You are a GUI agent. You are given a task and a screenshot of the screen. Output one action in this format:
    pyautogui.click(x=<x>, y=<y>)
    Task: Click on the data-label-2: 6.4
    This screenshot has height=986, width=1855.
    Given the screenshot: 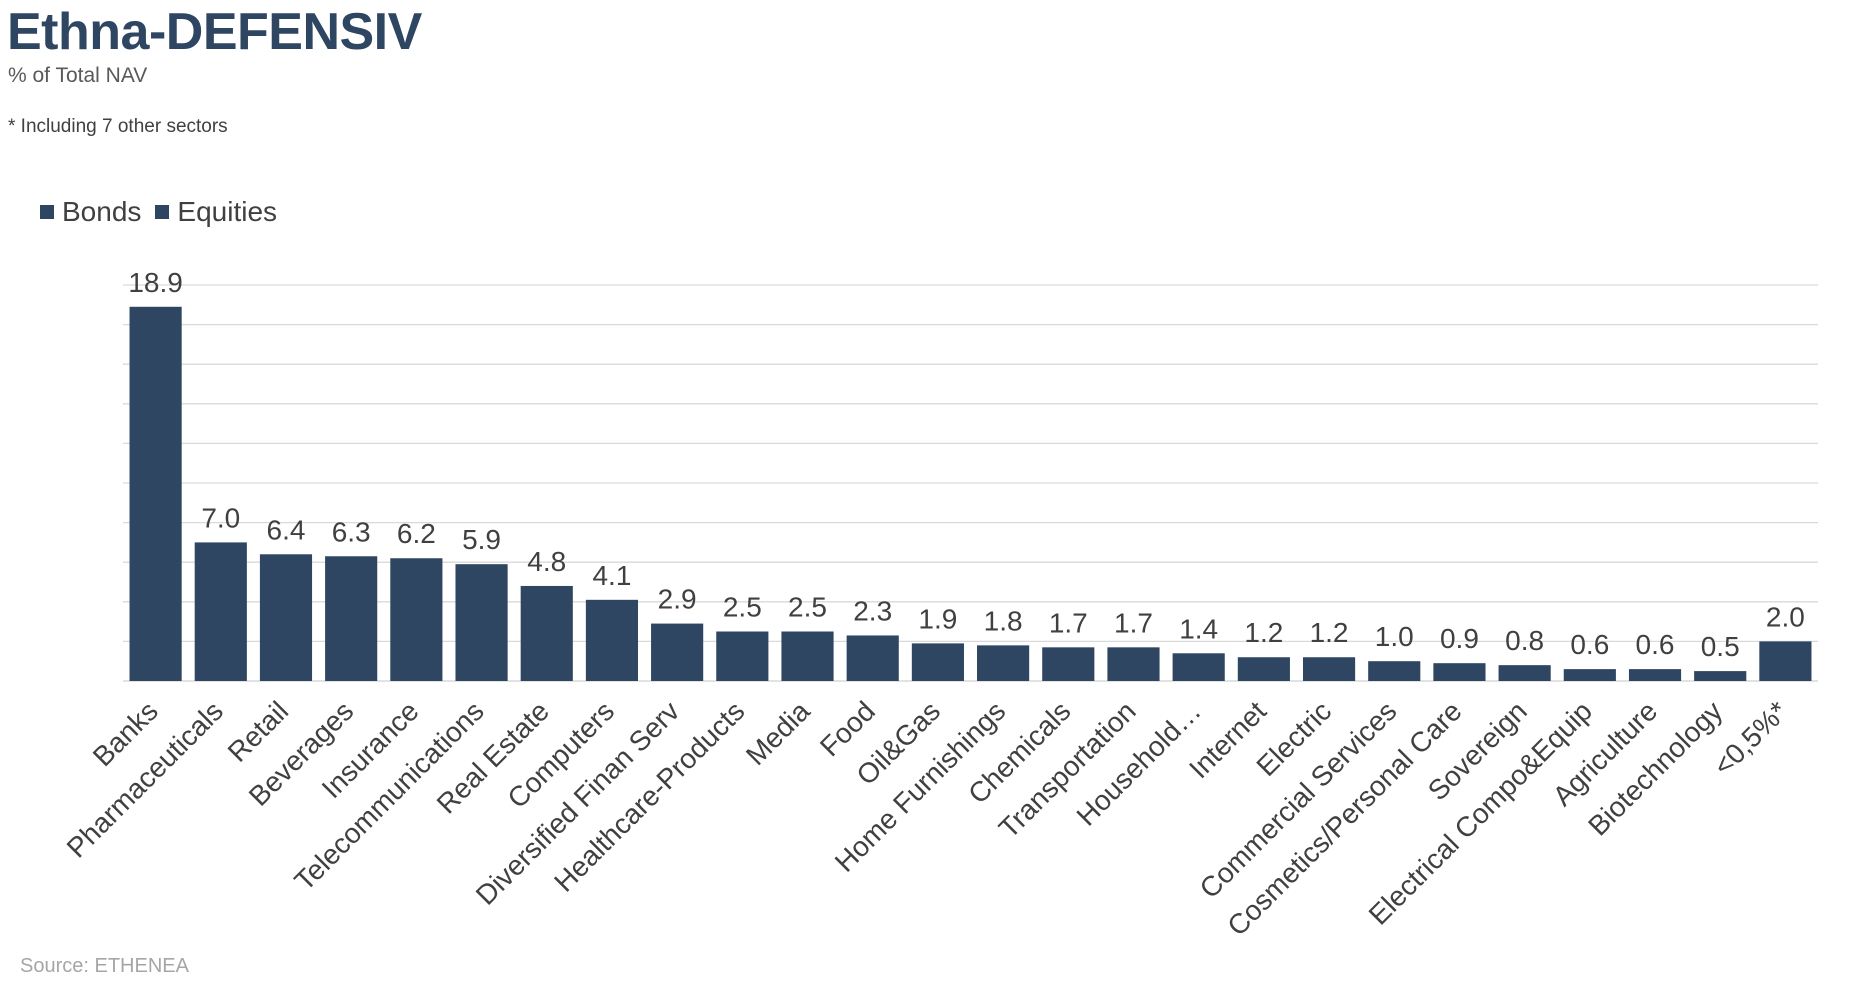 What is the action you would take?
    pyautogui.click(x=286, y=529)
    